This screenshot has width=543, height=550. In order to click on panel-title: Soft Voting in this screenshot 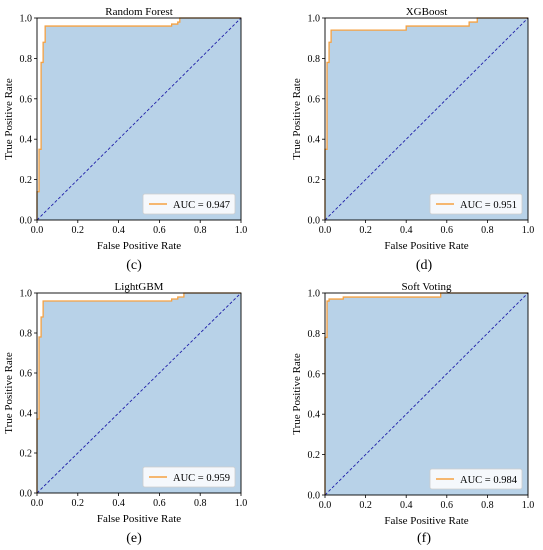, I will do `click(426, 287)`.